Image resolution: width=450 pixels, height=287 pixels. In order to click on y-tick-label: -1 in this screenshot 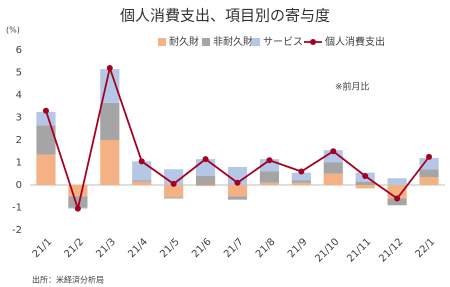, I will do `click(17, 208)`.